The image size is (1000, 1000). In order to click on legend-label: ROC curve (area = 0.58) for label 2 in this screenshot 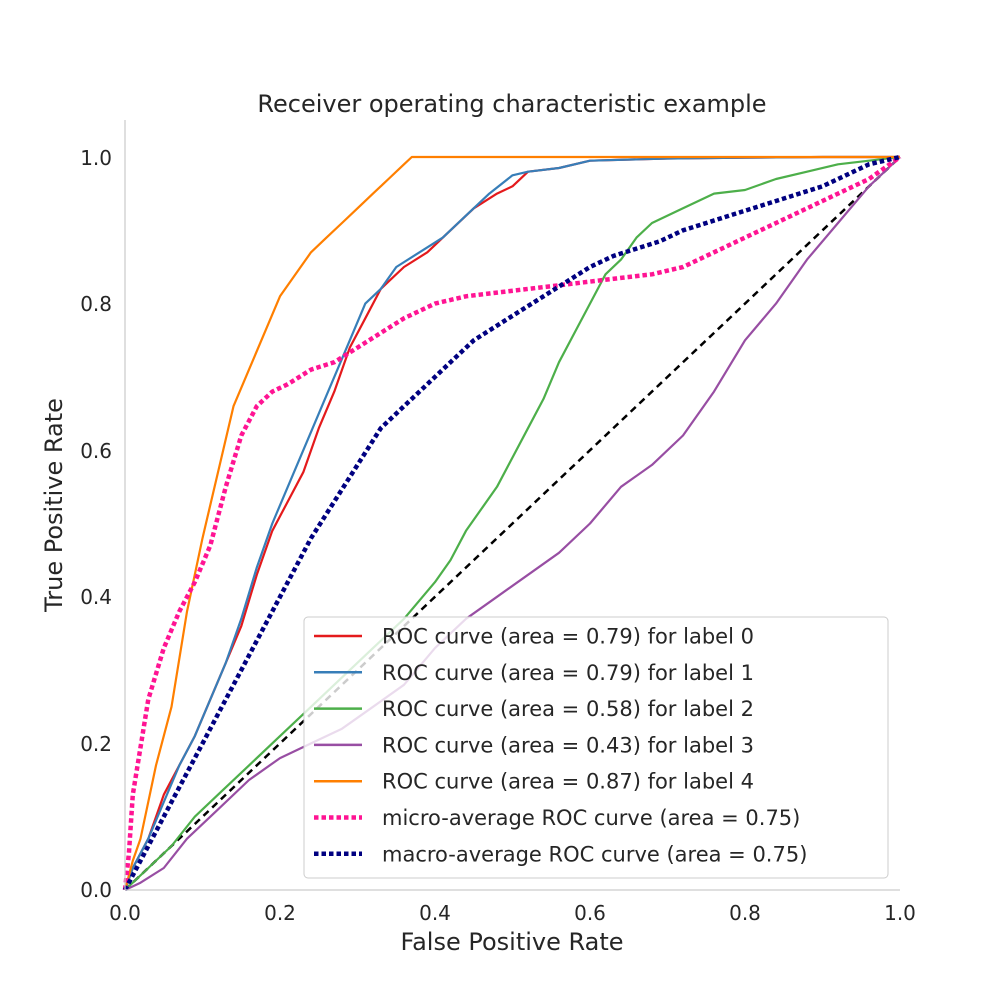, I will do `click(568, 709)`.